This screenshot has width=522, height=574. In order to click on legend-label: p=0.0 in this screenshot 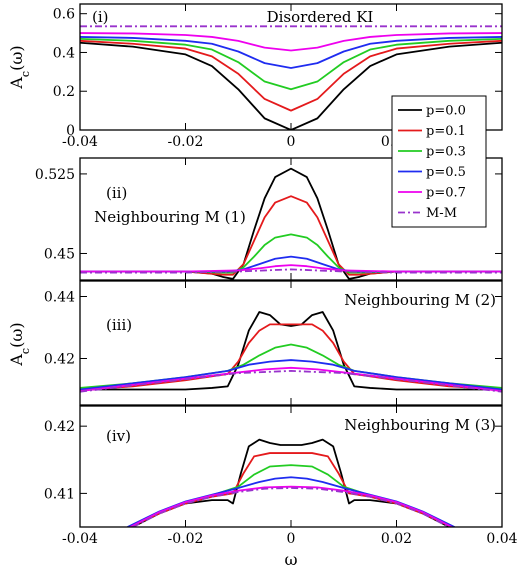, I will do `click(446, 111)`.